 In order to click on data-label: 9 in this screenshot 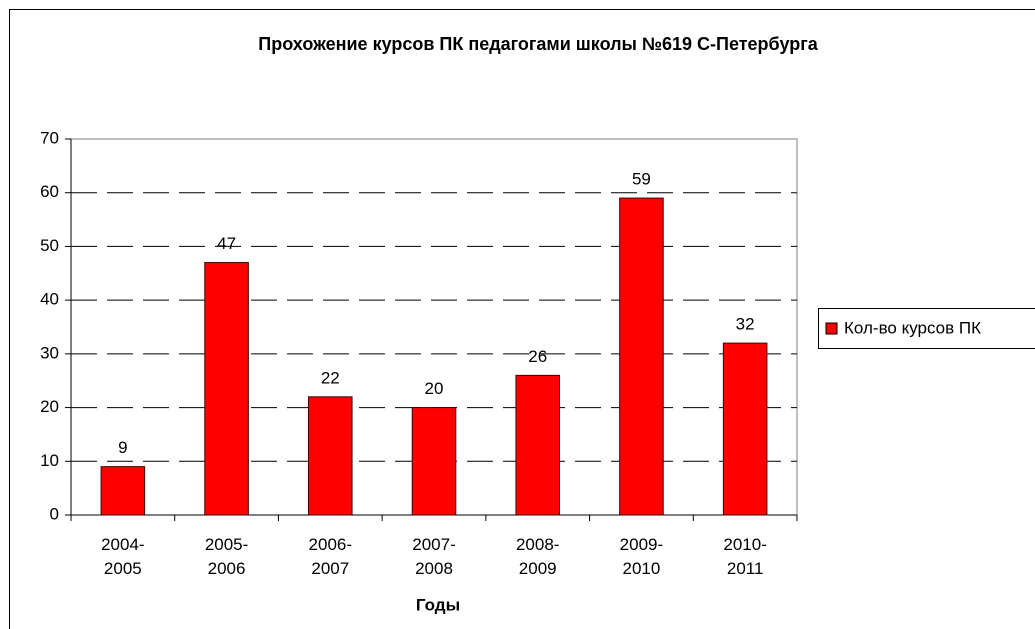, I will do `click(122, 447)`.